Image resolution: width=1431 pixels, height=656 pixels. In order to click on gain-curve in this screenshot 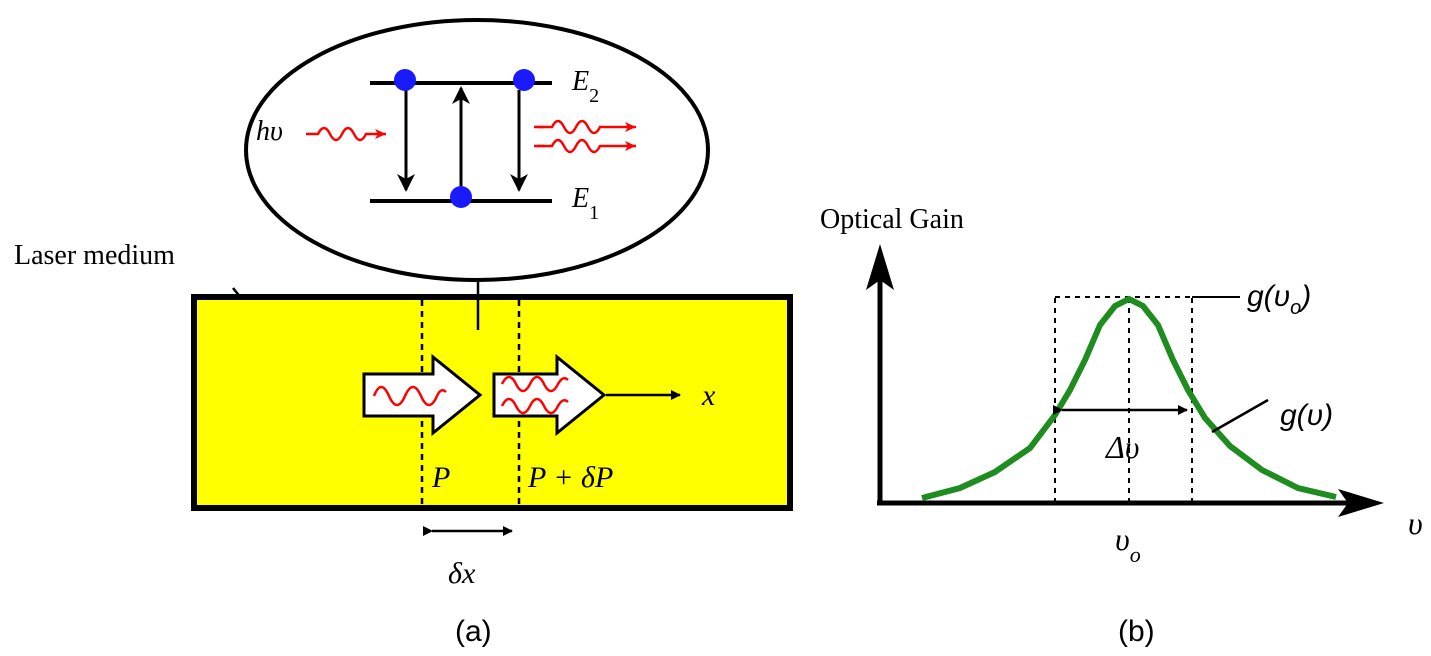, I will do `click(1129, 398)`.